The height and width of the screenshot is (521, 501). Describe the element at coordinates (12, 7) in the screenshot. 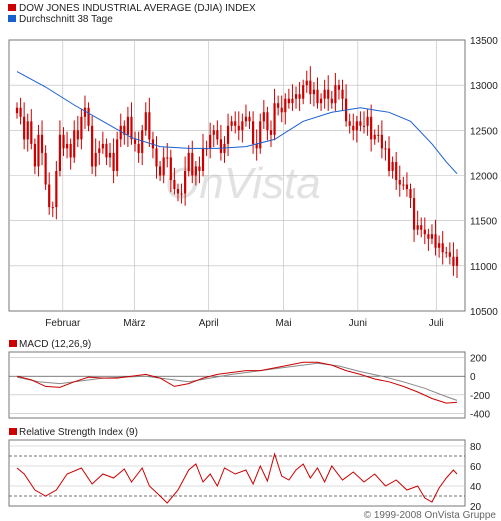

I see `legend-swatch-index` at that location.